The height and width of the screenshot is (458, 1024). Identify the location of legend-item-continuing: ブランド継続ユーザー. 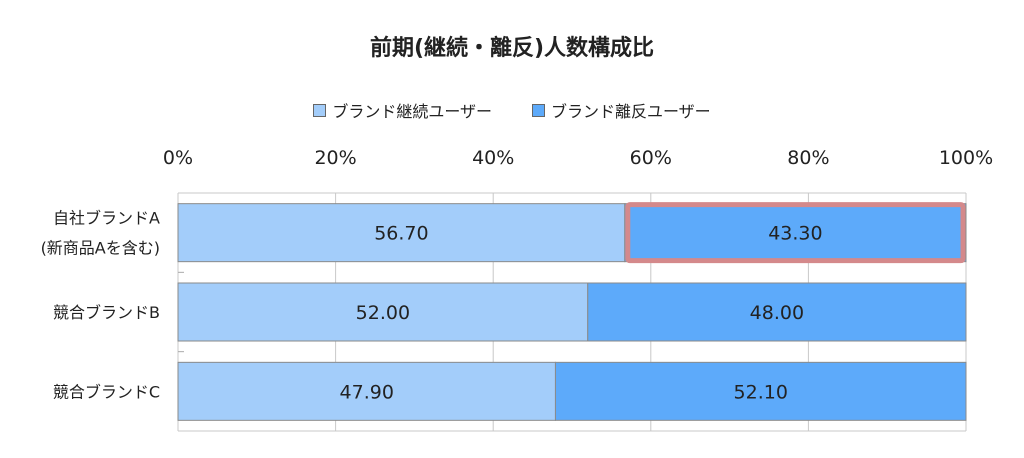
(402, 110).